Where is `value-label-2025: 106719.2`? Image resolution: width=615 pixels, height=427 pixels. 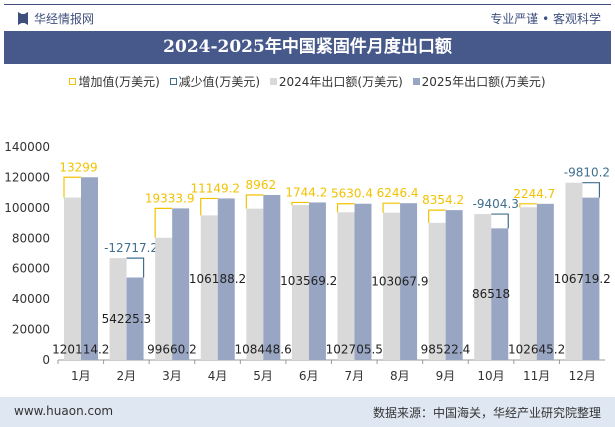
value-label-2025: 106719.2 is located at coordinates (582, 279).